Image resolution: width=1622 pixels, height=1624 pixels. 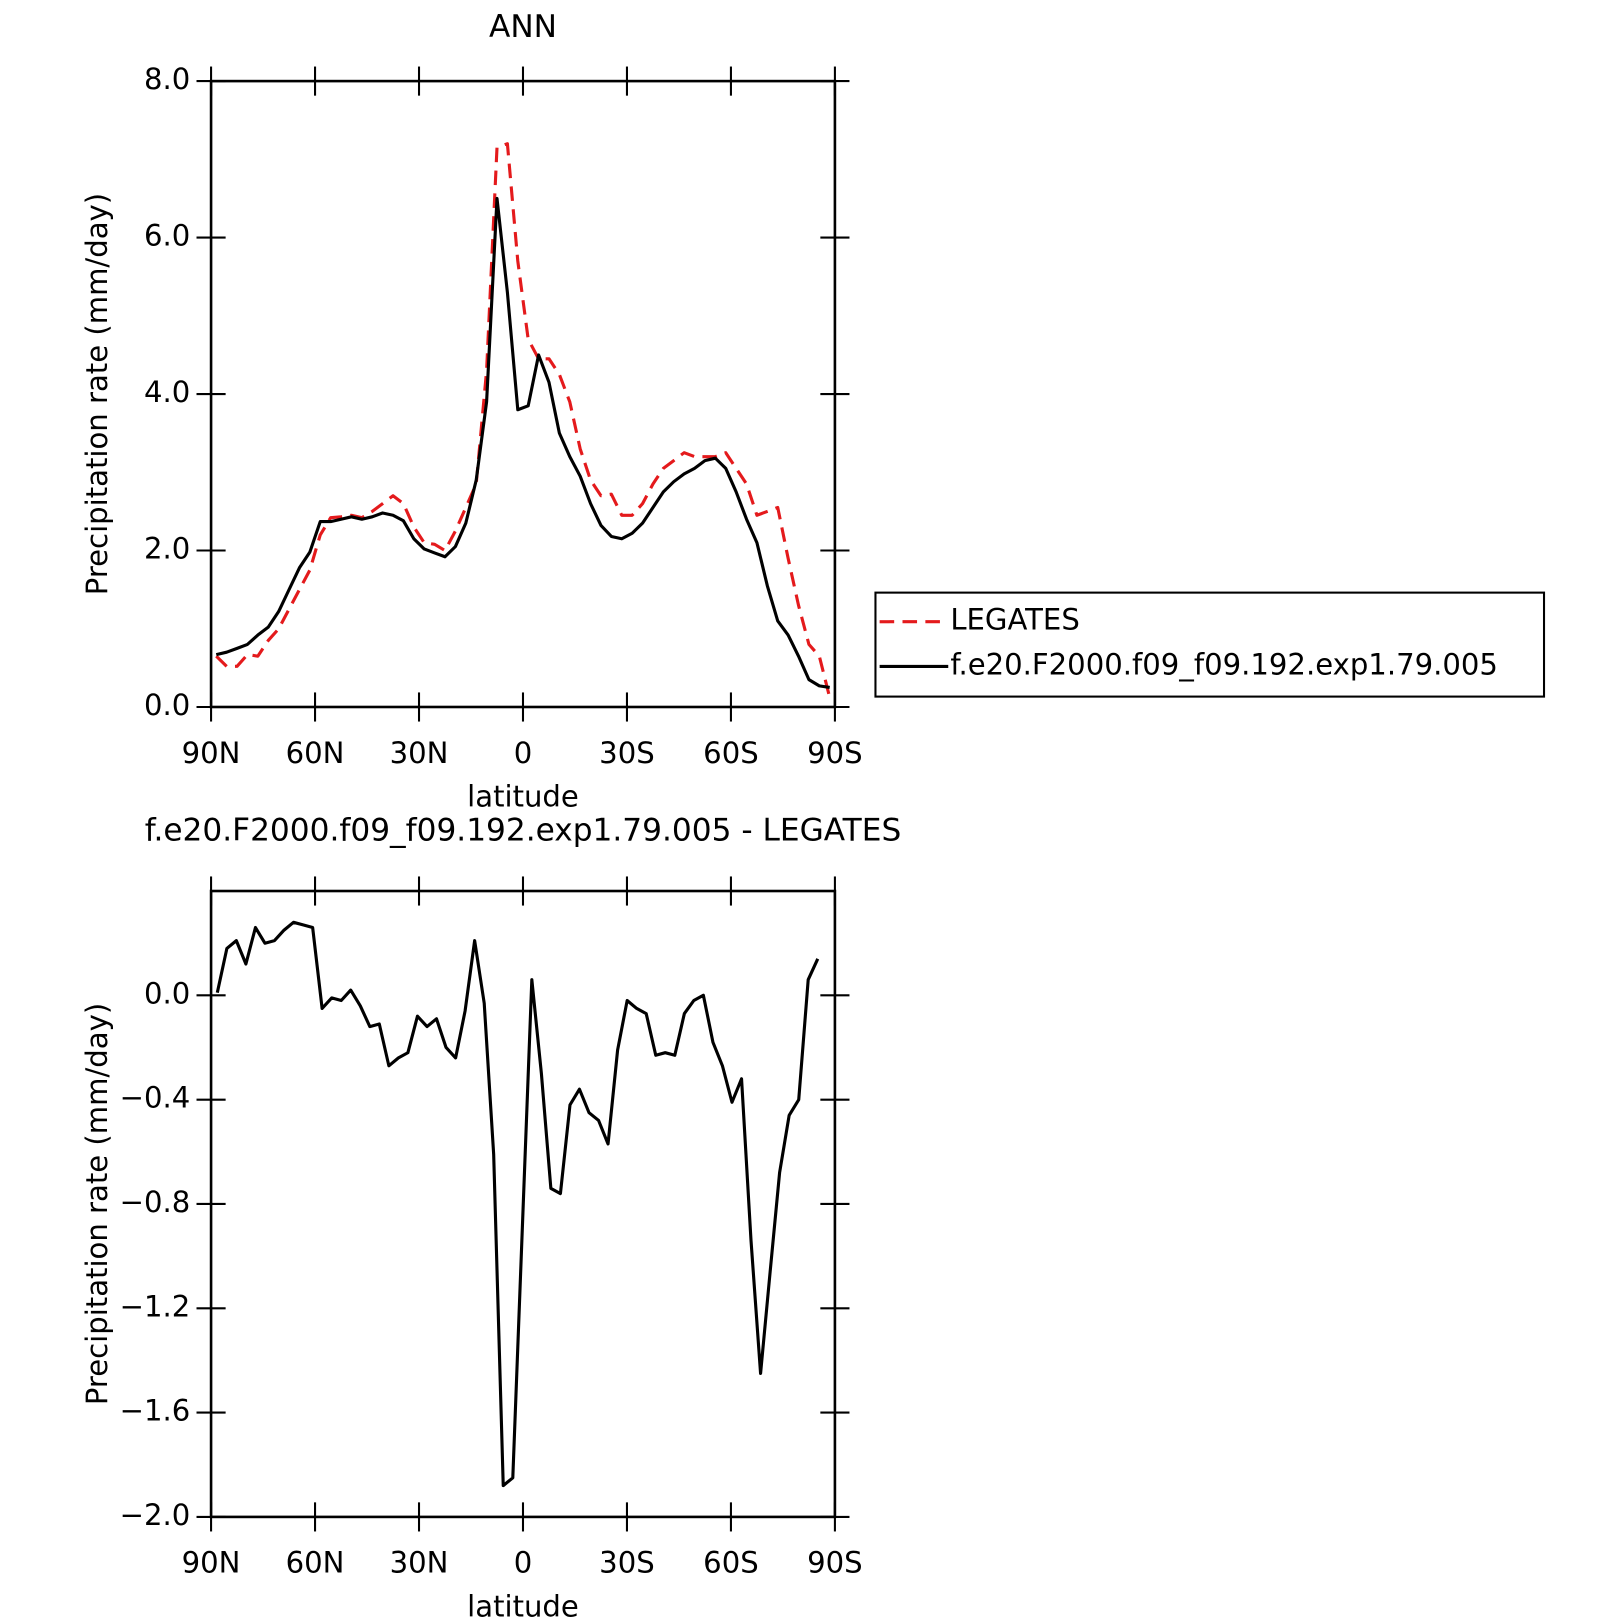 What do you see at coordinates (155, 1098) in the screenshot?
I see `y-tick-label: −0.4` at bounding box center [155, 1098].